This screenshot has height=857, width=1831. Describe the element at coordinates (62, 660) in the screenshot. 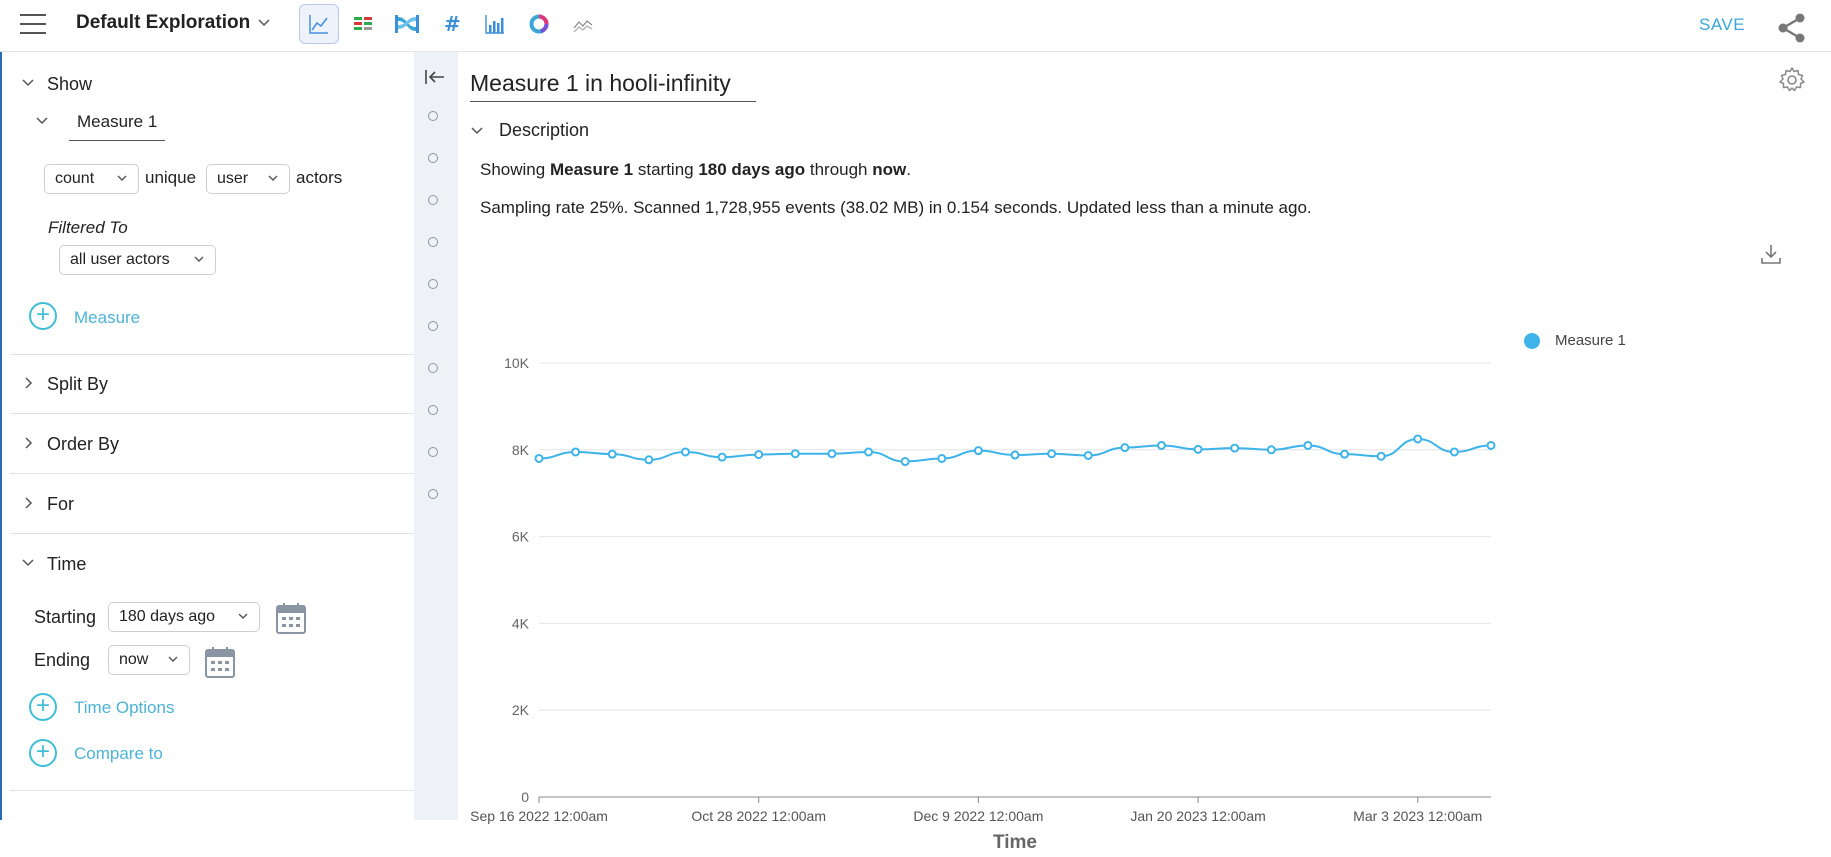

I see `ending-label: Ending` at that location.